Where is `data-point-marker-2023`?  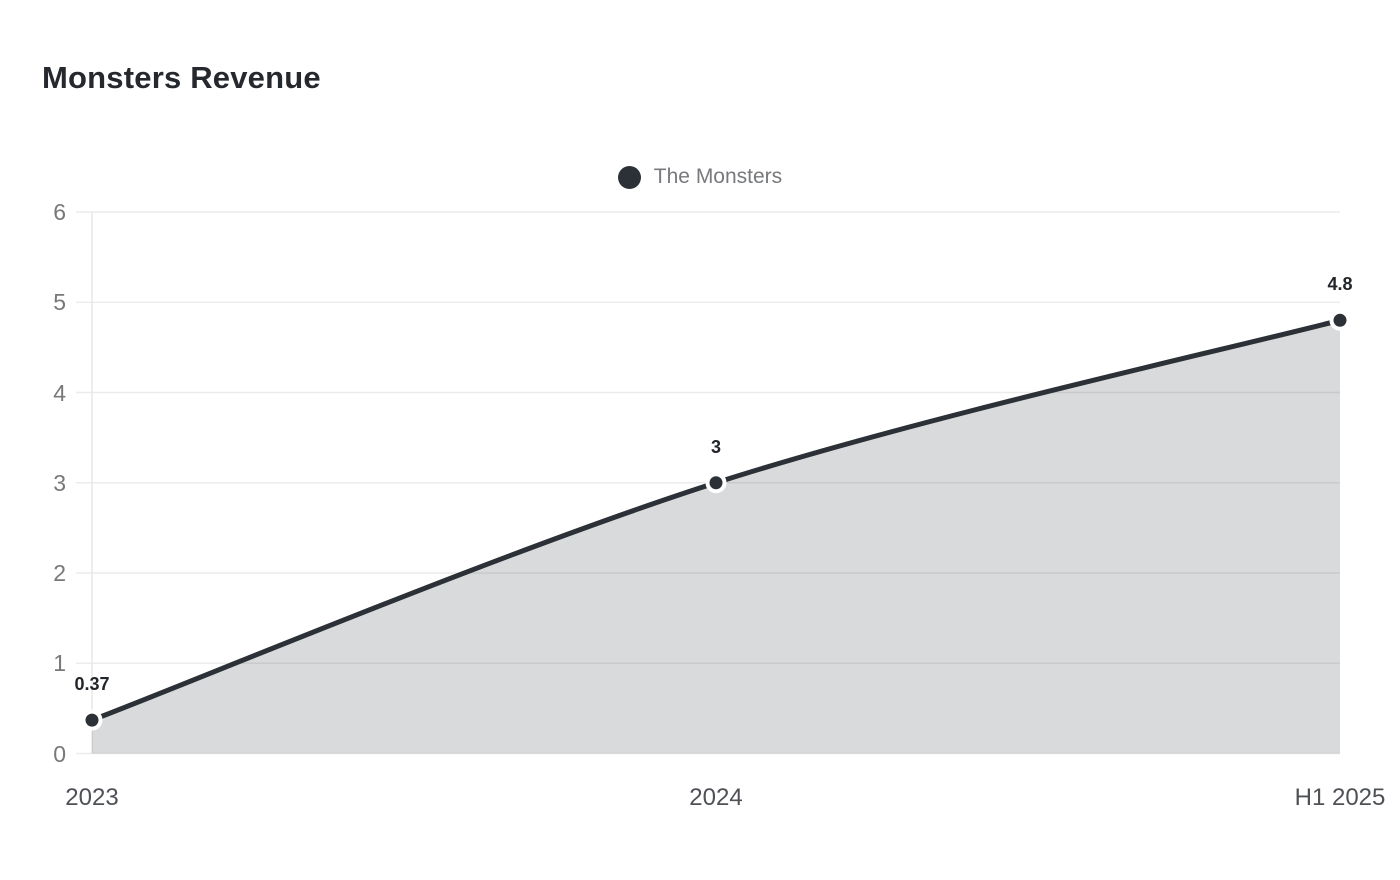 data-point-marker-2023 is located at coordinates (92, 720).